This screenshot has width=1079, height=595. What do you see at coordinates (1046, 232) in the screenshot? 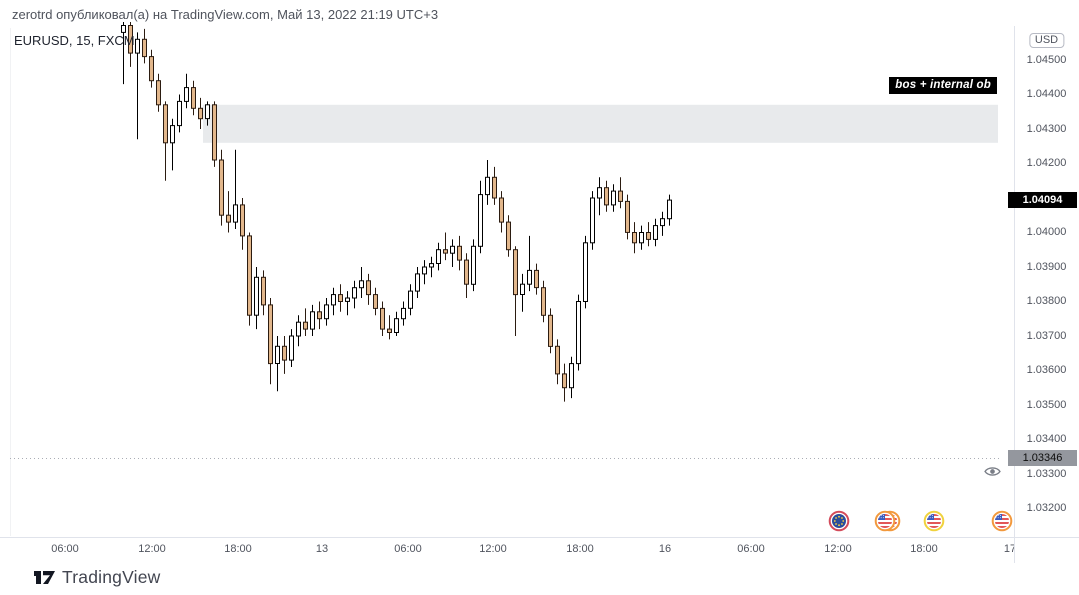
I see `price-tick-label: 1.04000` at bounding box center [1046, 232].